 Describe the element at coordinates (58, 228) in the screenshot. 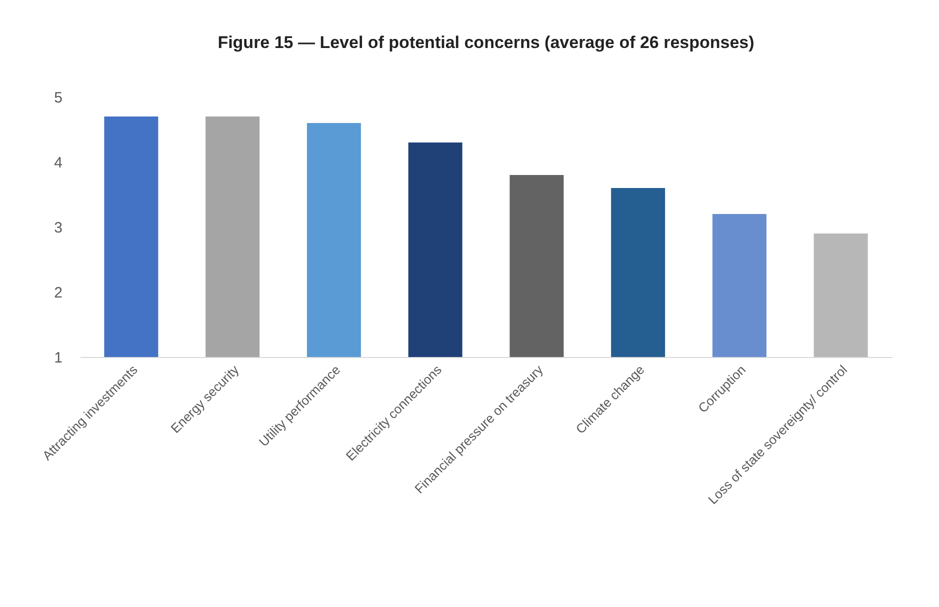

I see `y-tick-label: 3` at that location.